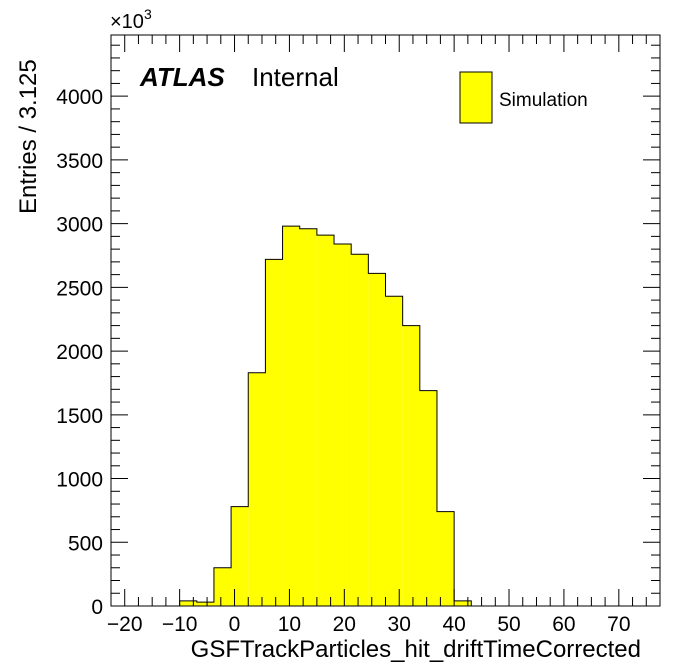  Describe the element at coordinates (97, 607) in the screenshot. I see `y-tick-label: 0` at that location.